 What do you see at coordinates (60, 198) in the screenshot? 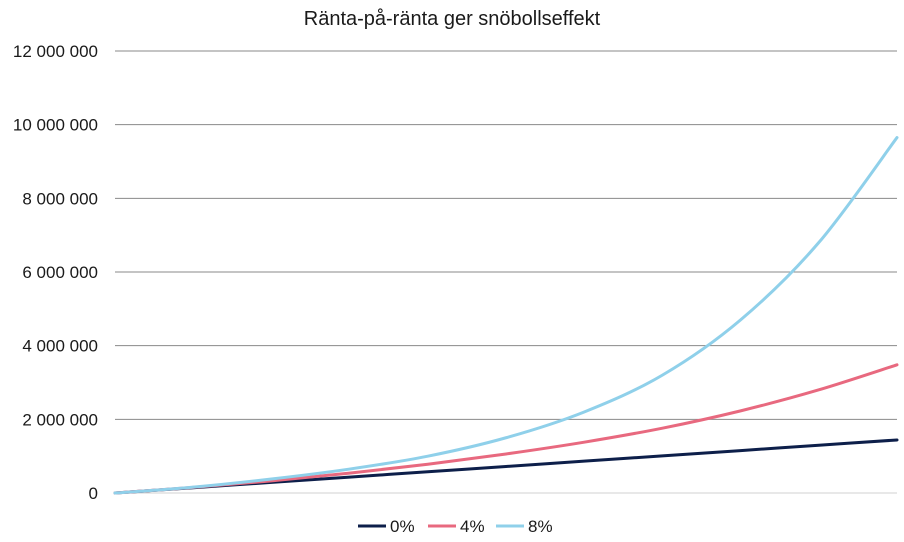
I see `y-tick-label: 8 000 000` at bounding box center [60, 198].